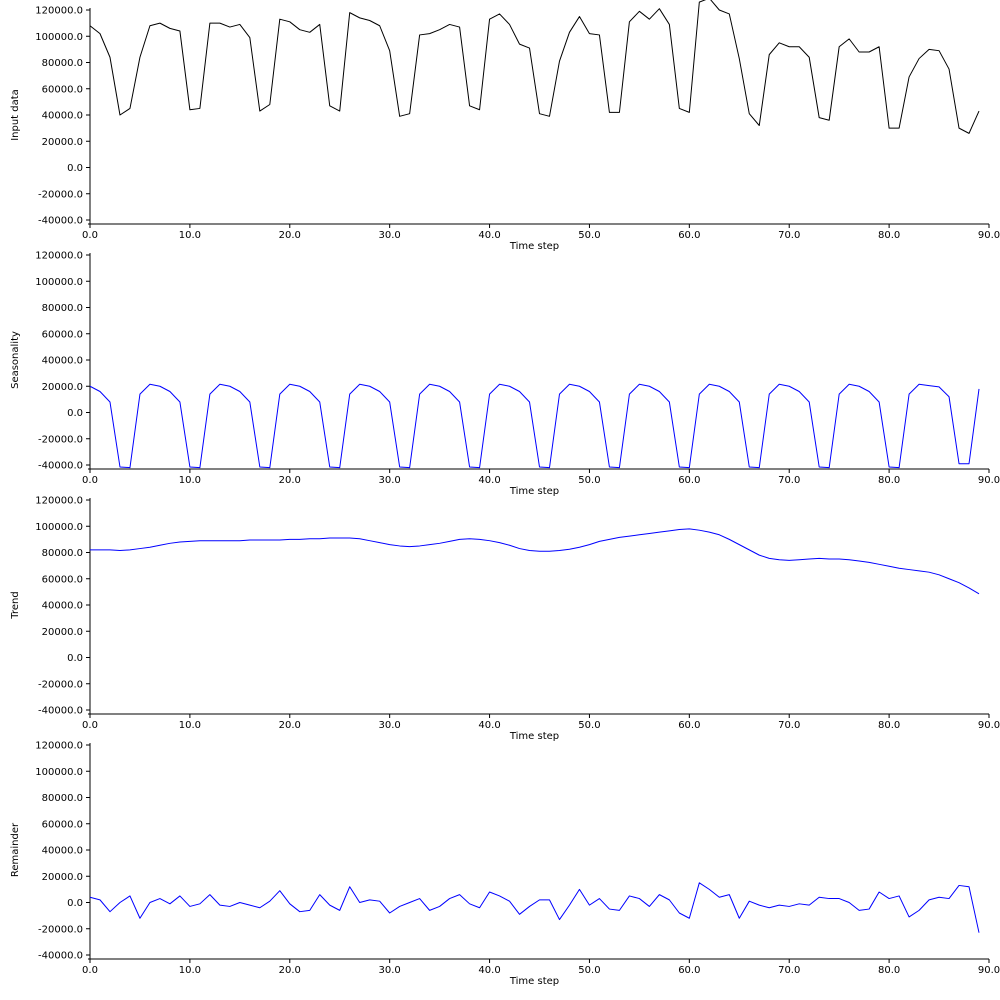  Describe the element at coordinates (62, 116) in the screenshot. I see `y-tick-label: 40000.0` at that location.